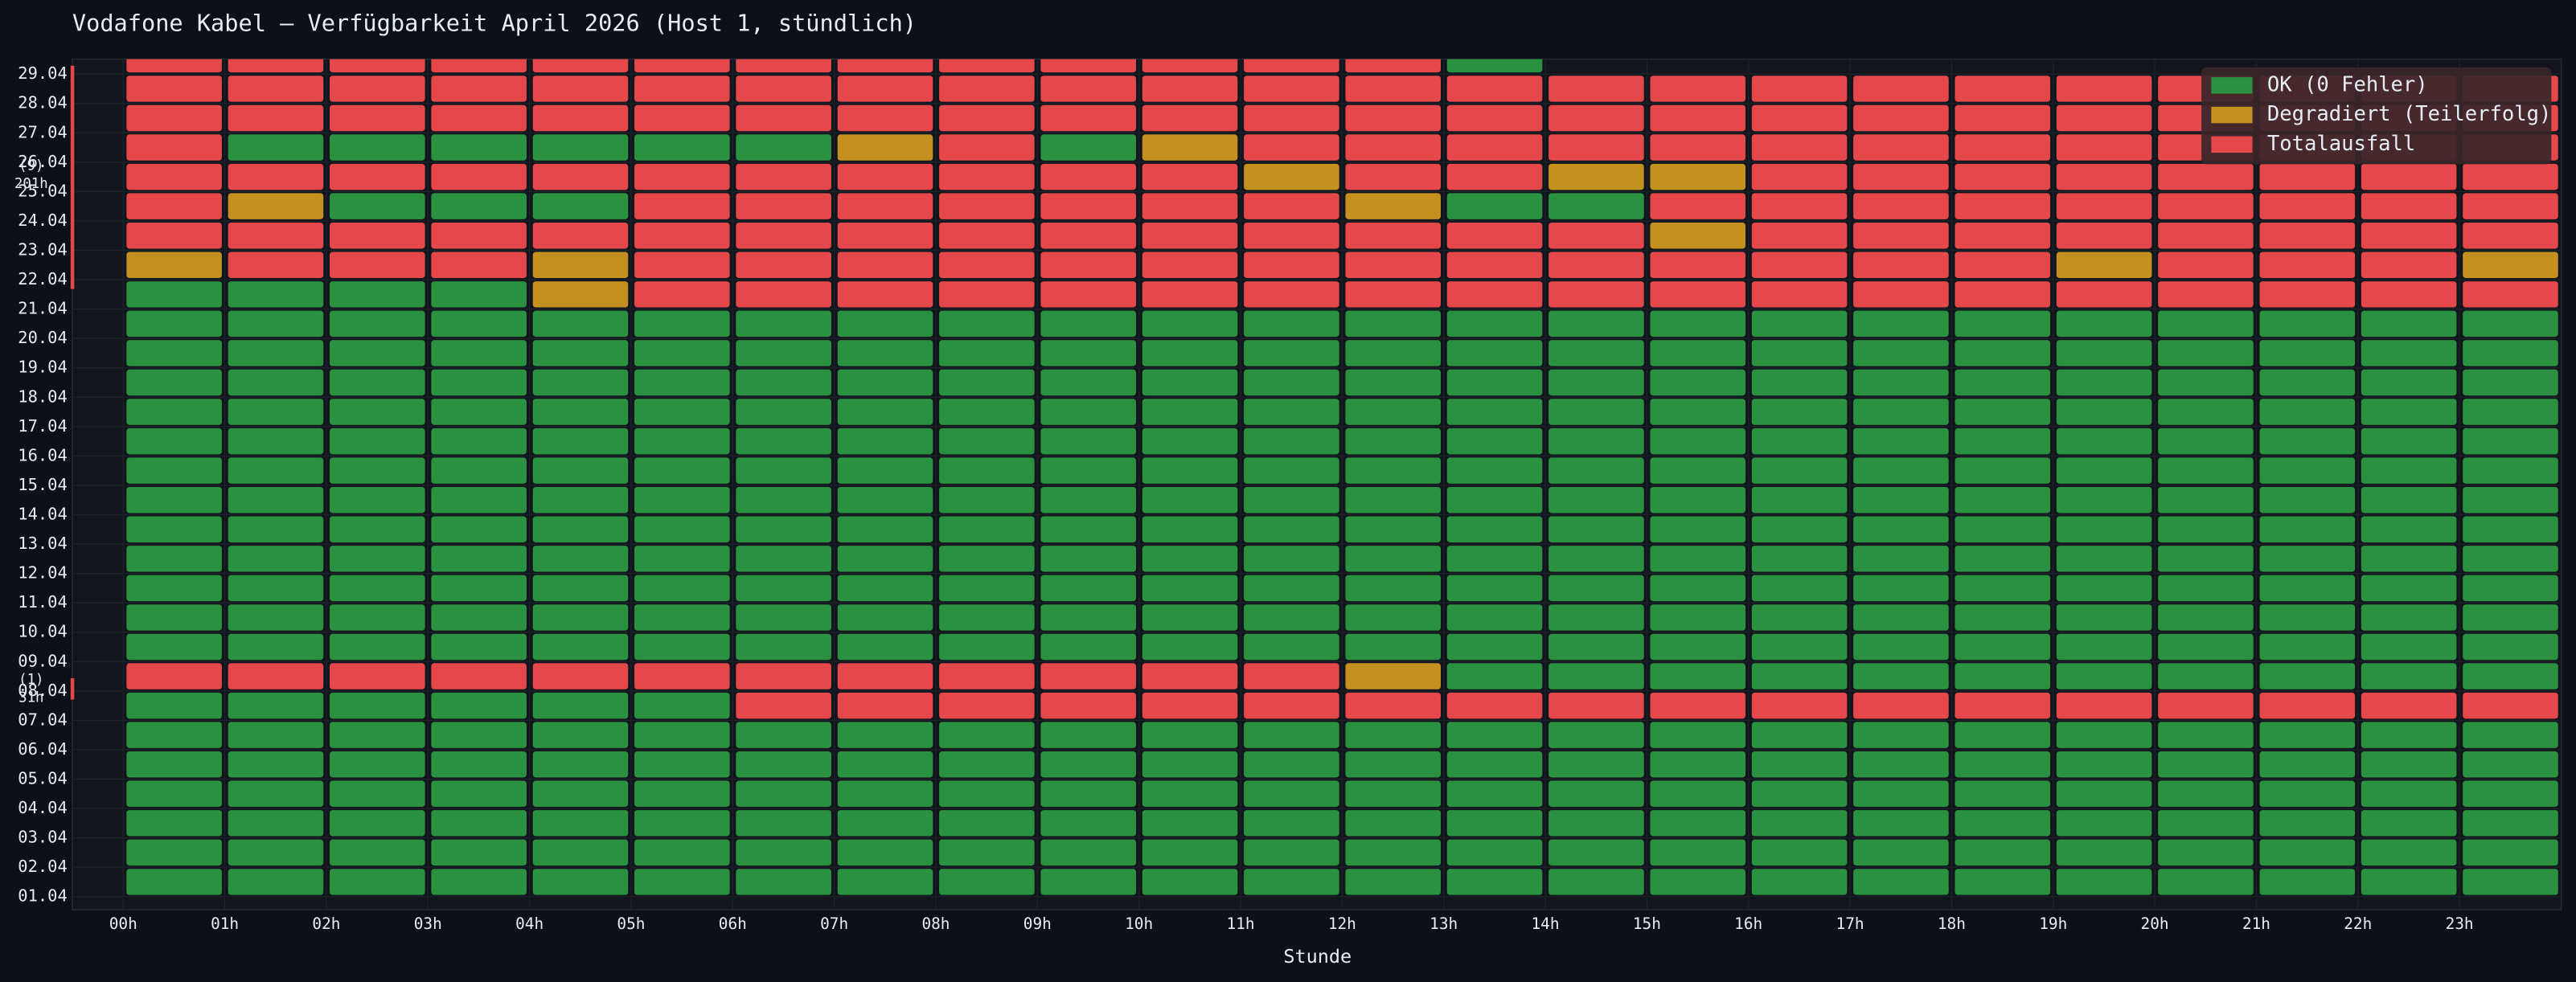 Image resolution: width=2576 pixels, height=982 pixels. Describe the element at coordinates (43, 720) in the screenshot. I see `y-tick-label: 07.04` at that location.